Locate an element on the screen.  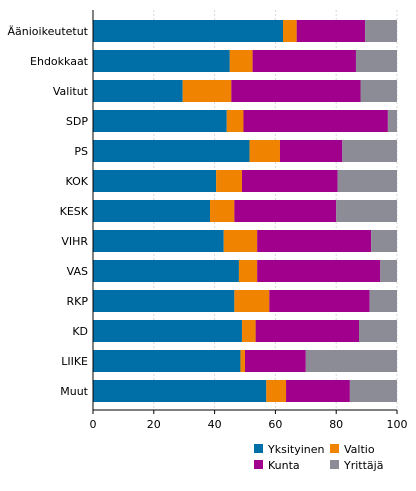
x-tick-label: 20 is located at coordinates (154, 424).